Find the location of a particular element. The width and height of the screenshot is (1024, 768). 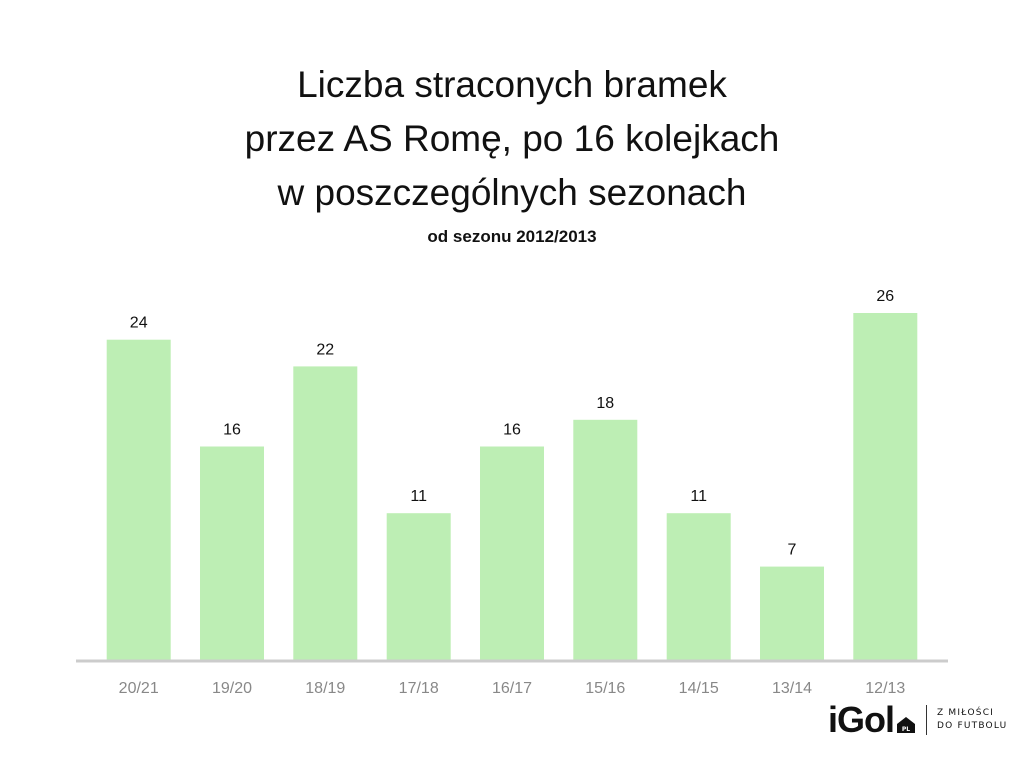

logo-house-icon: PL is located at coordinates (906, 727).